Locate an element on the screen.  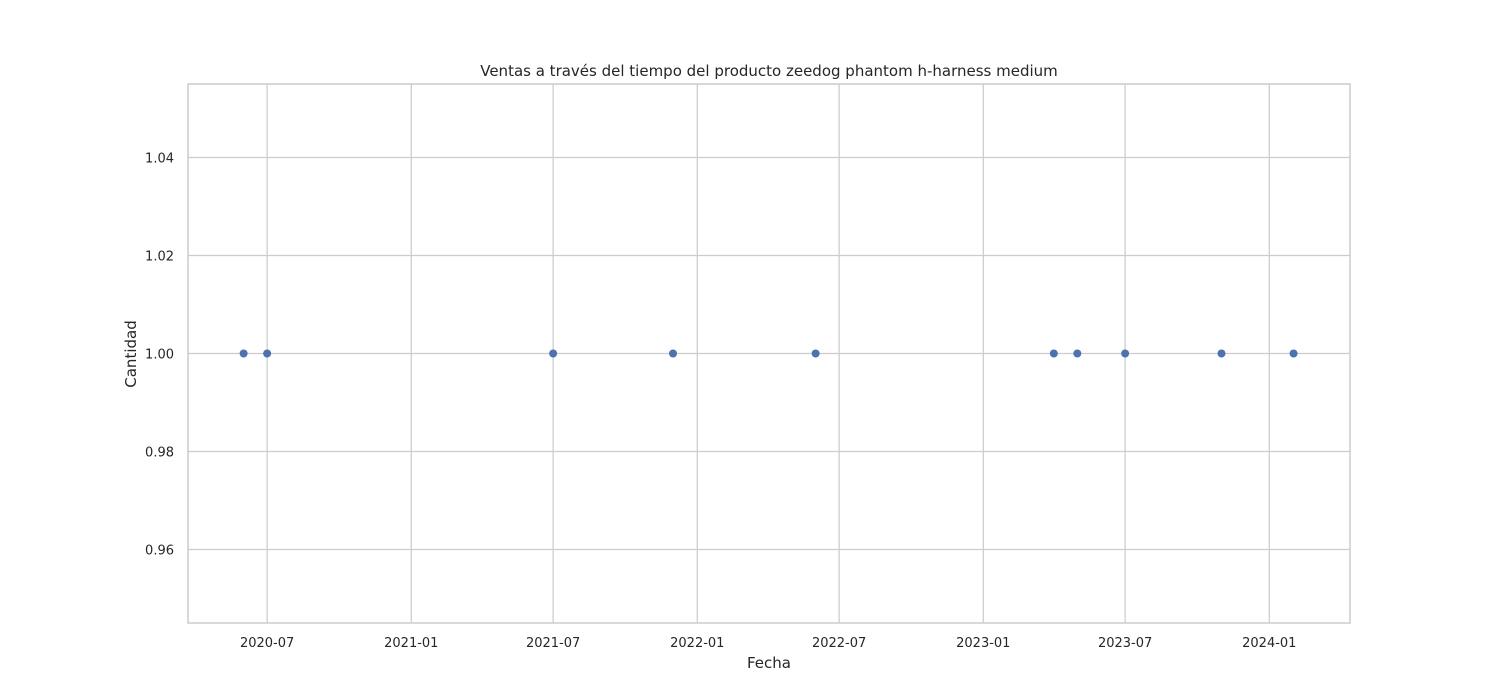
x-tick-label: 2022-01 is located at coordinates (697, 643).